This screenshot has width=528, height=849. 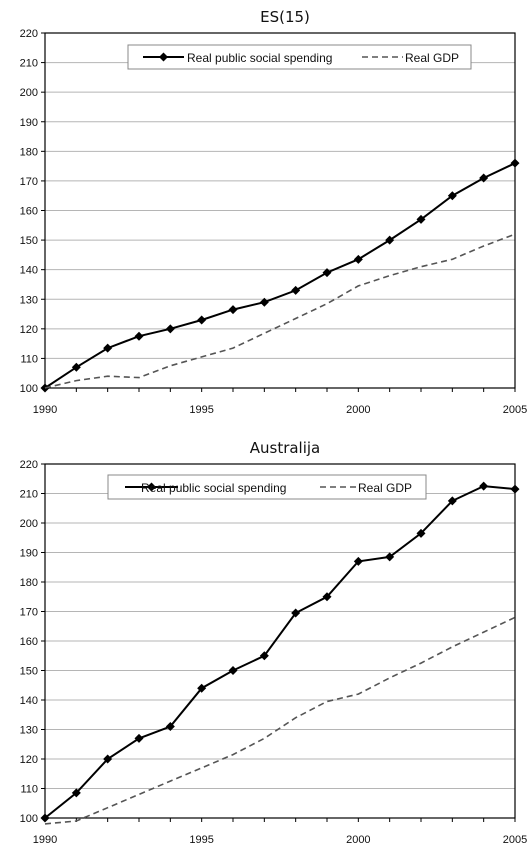 What do you see at coordinates (285, 17) in the screenshot?
I see `chart-title: ES(15)` at bounding box center [285, 17].